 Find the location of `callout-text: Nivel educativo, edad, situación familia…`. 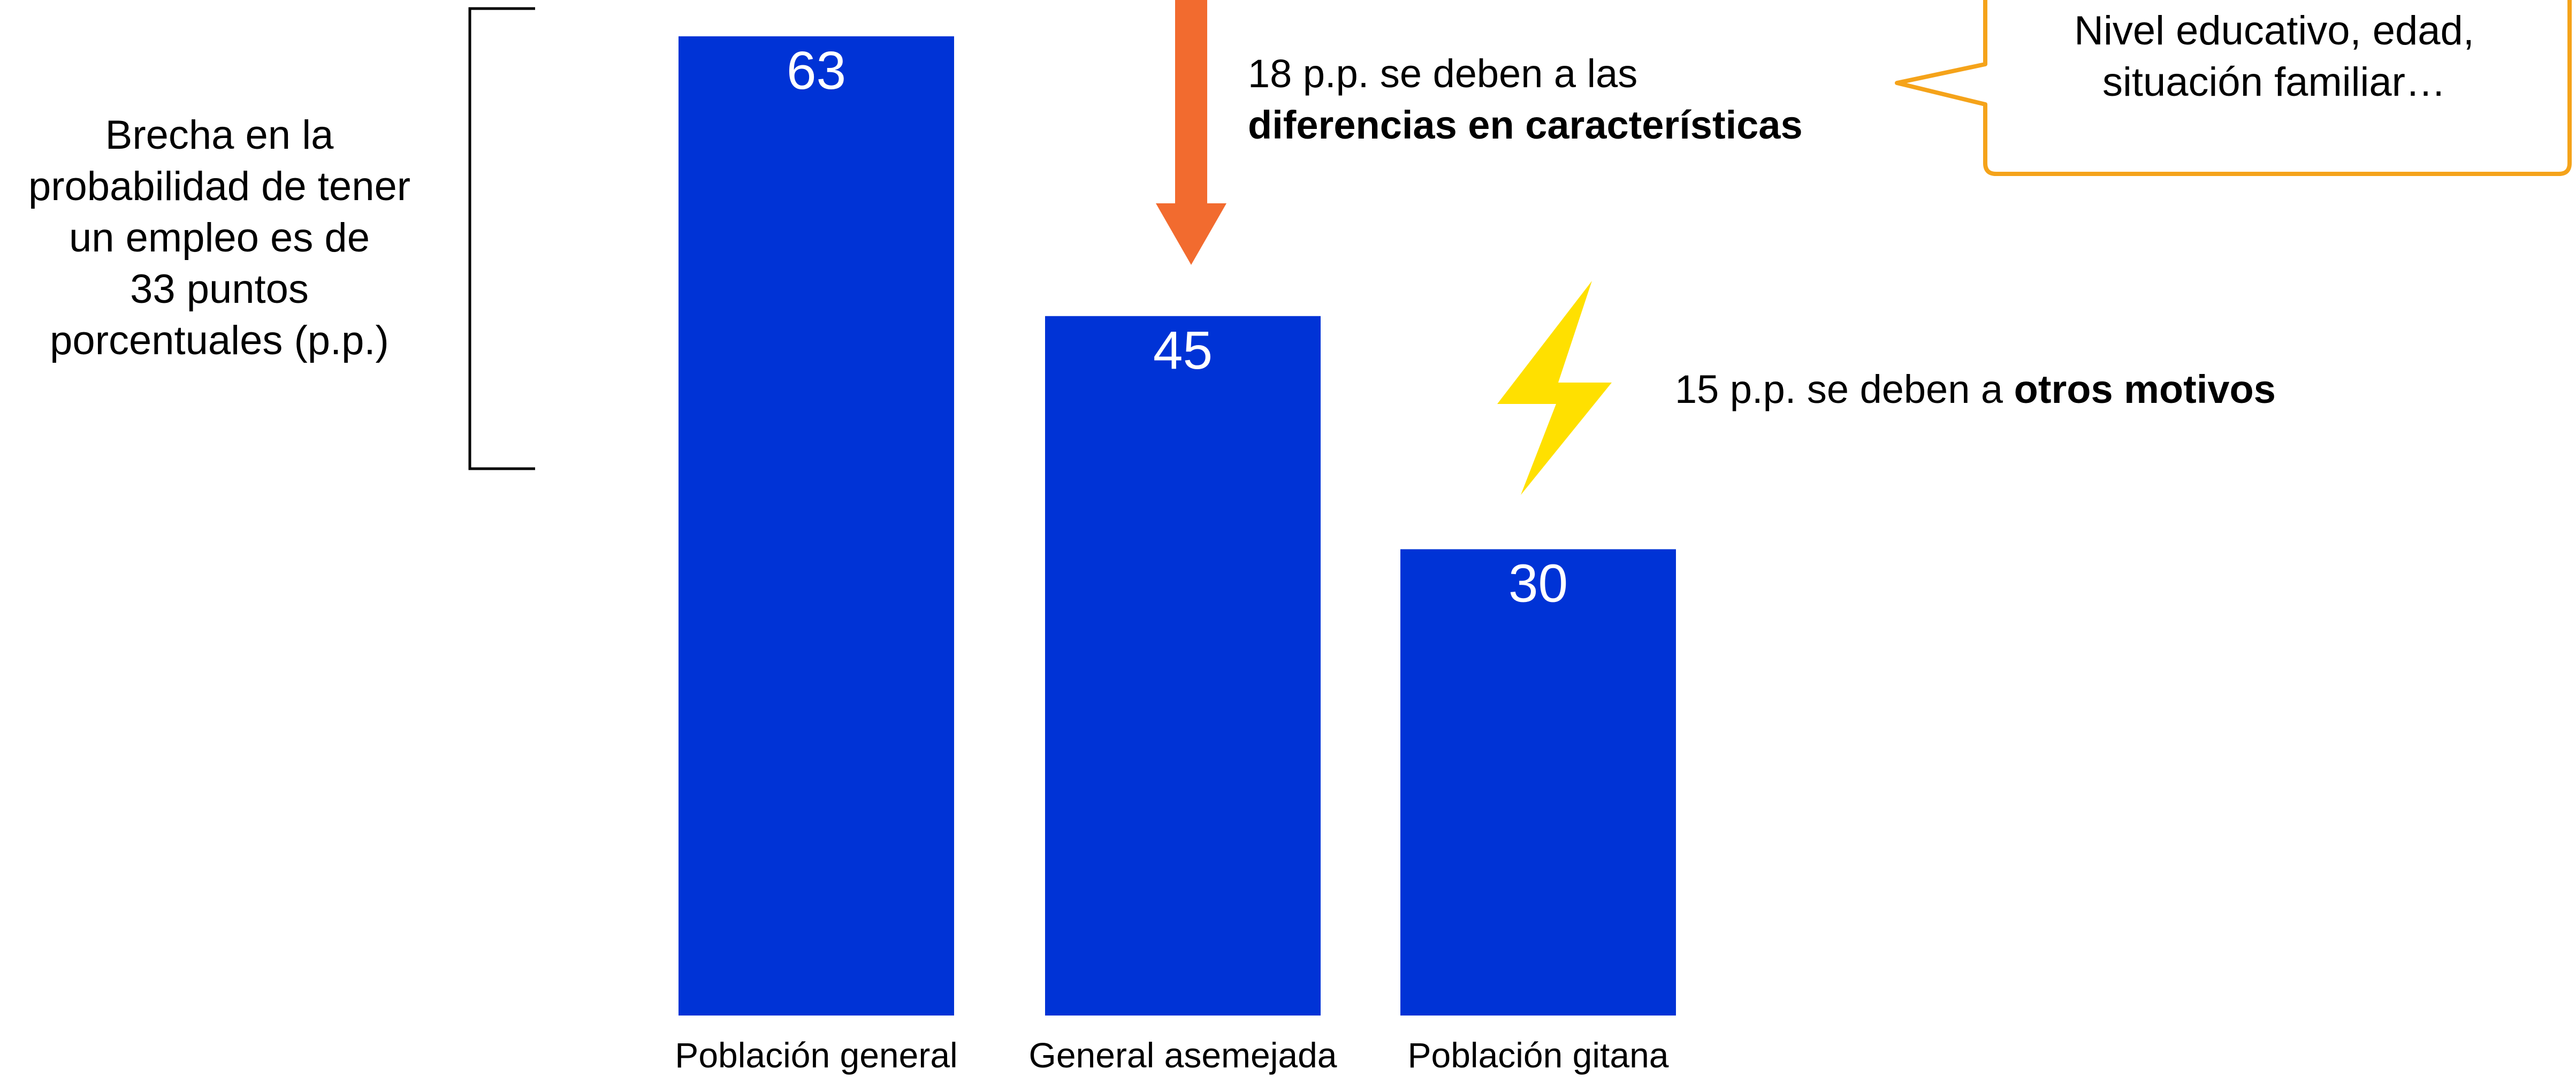

callout-text: Nivel educativo, edad, situación familia… is located at coordinates (2274, 57).